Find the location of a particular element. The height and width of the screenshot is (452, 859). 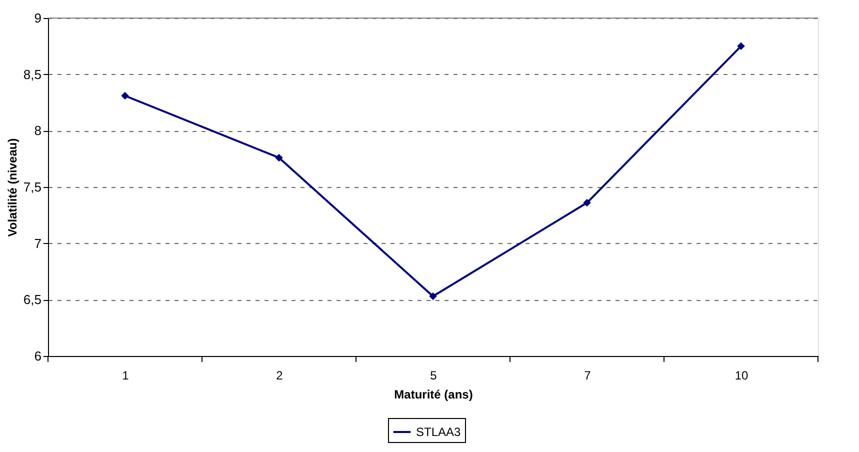

x-tick-label: 2 is located at coordinates (280, 375).